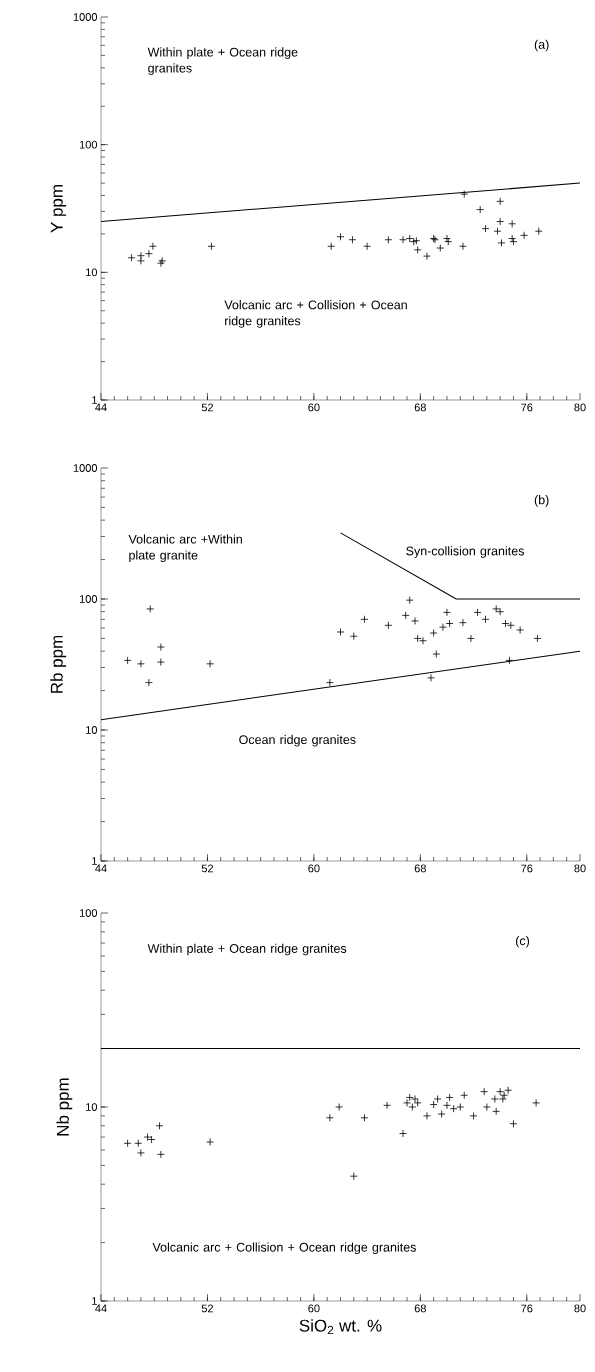 The width and height of the screenshot is (595, 1372). What do you see at coordinates (420, 1308) in the screenshot?
I see `x-tick-label: 68` at bounding box center [420, 1308].